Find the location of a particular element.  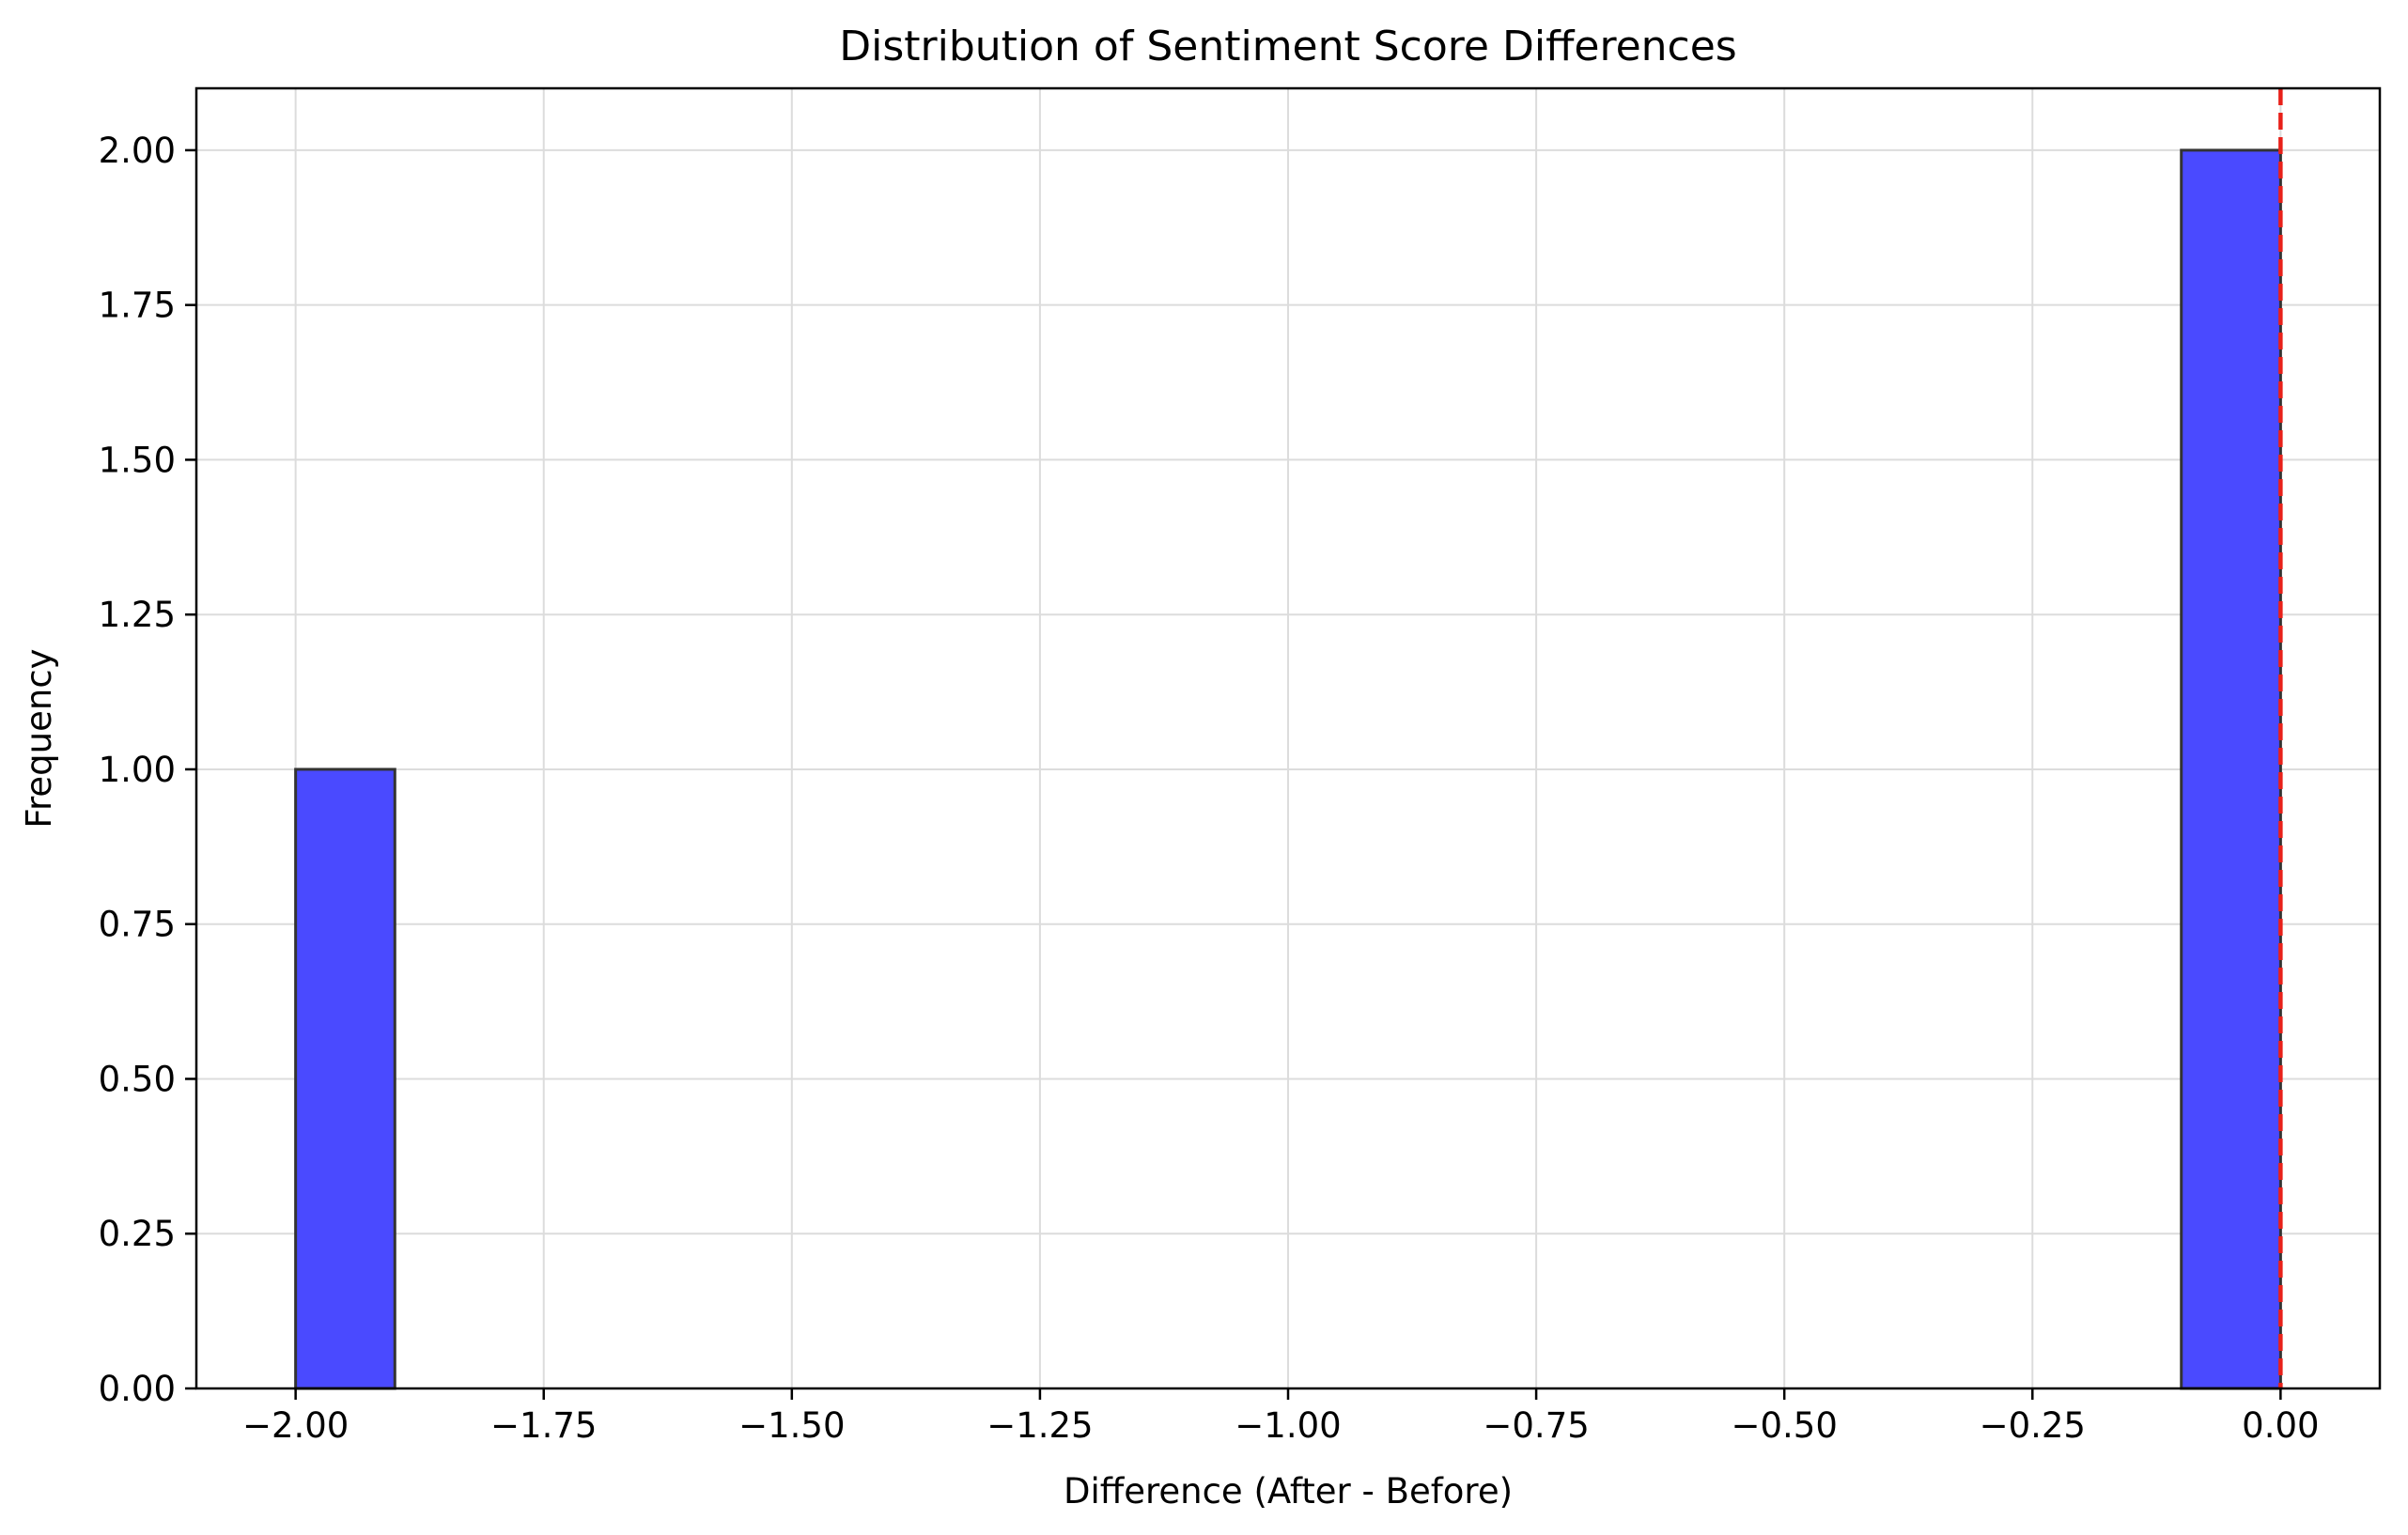

x-tick-label: −0.75 is located at coordinates (1536, 1425).